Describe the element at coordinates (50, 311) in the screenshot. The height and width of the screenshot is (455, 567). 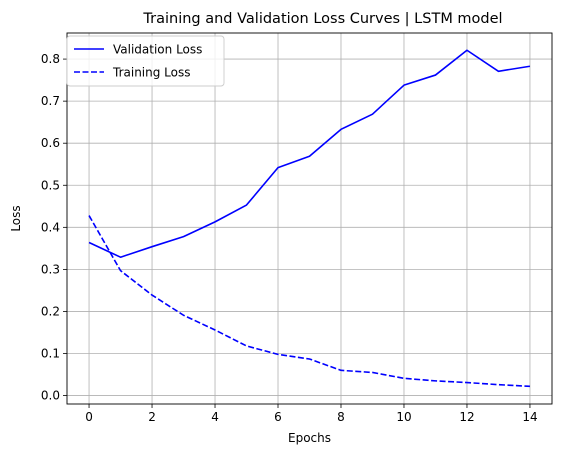
I see `y-tick-label: 0.2` at that location.